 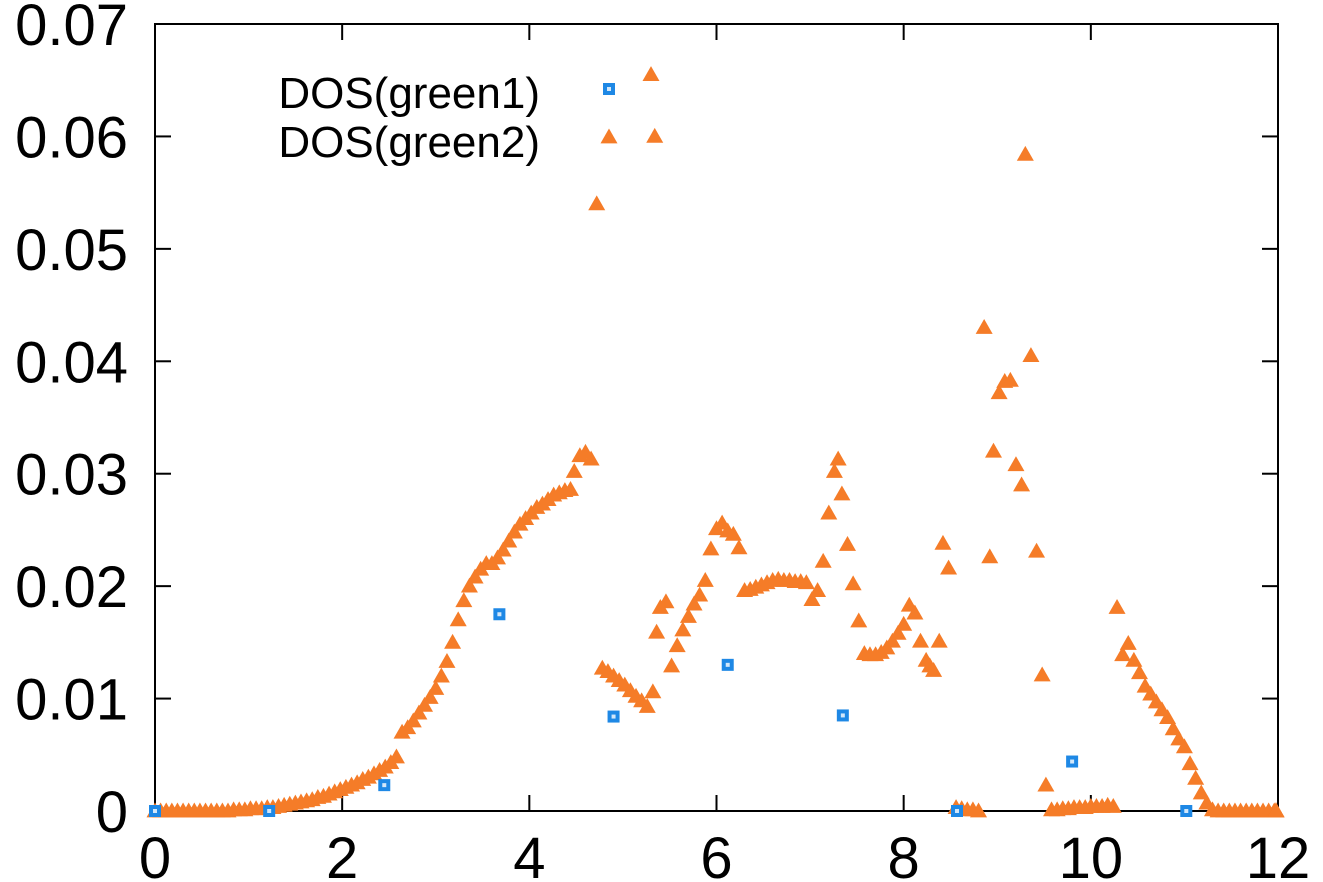 I want to click on legend-marker-green2, so click(x=609, y=136).